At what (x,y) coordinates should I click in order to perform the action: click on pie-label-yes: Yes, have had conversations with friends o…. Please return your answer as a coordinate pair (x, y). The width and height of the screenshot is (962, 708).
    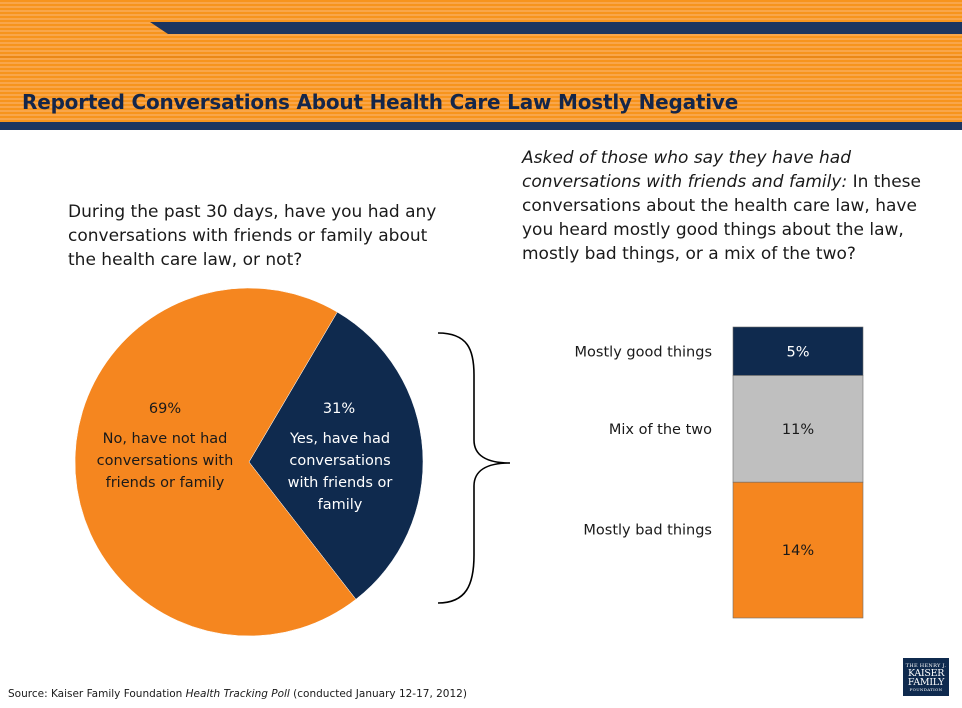
    Looking at the image, I should click on (340, 472).